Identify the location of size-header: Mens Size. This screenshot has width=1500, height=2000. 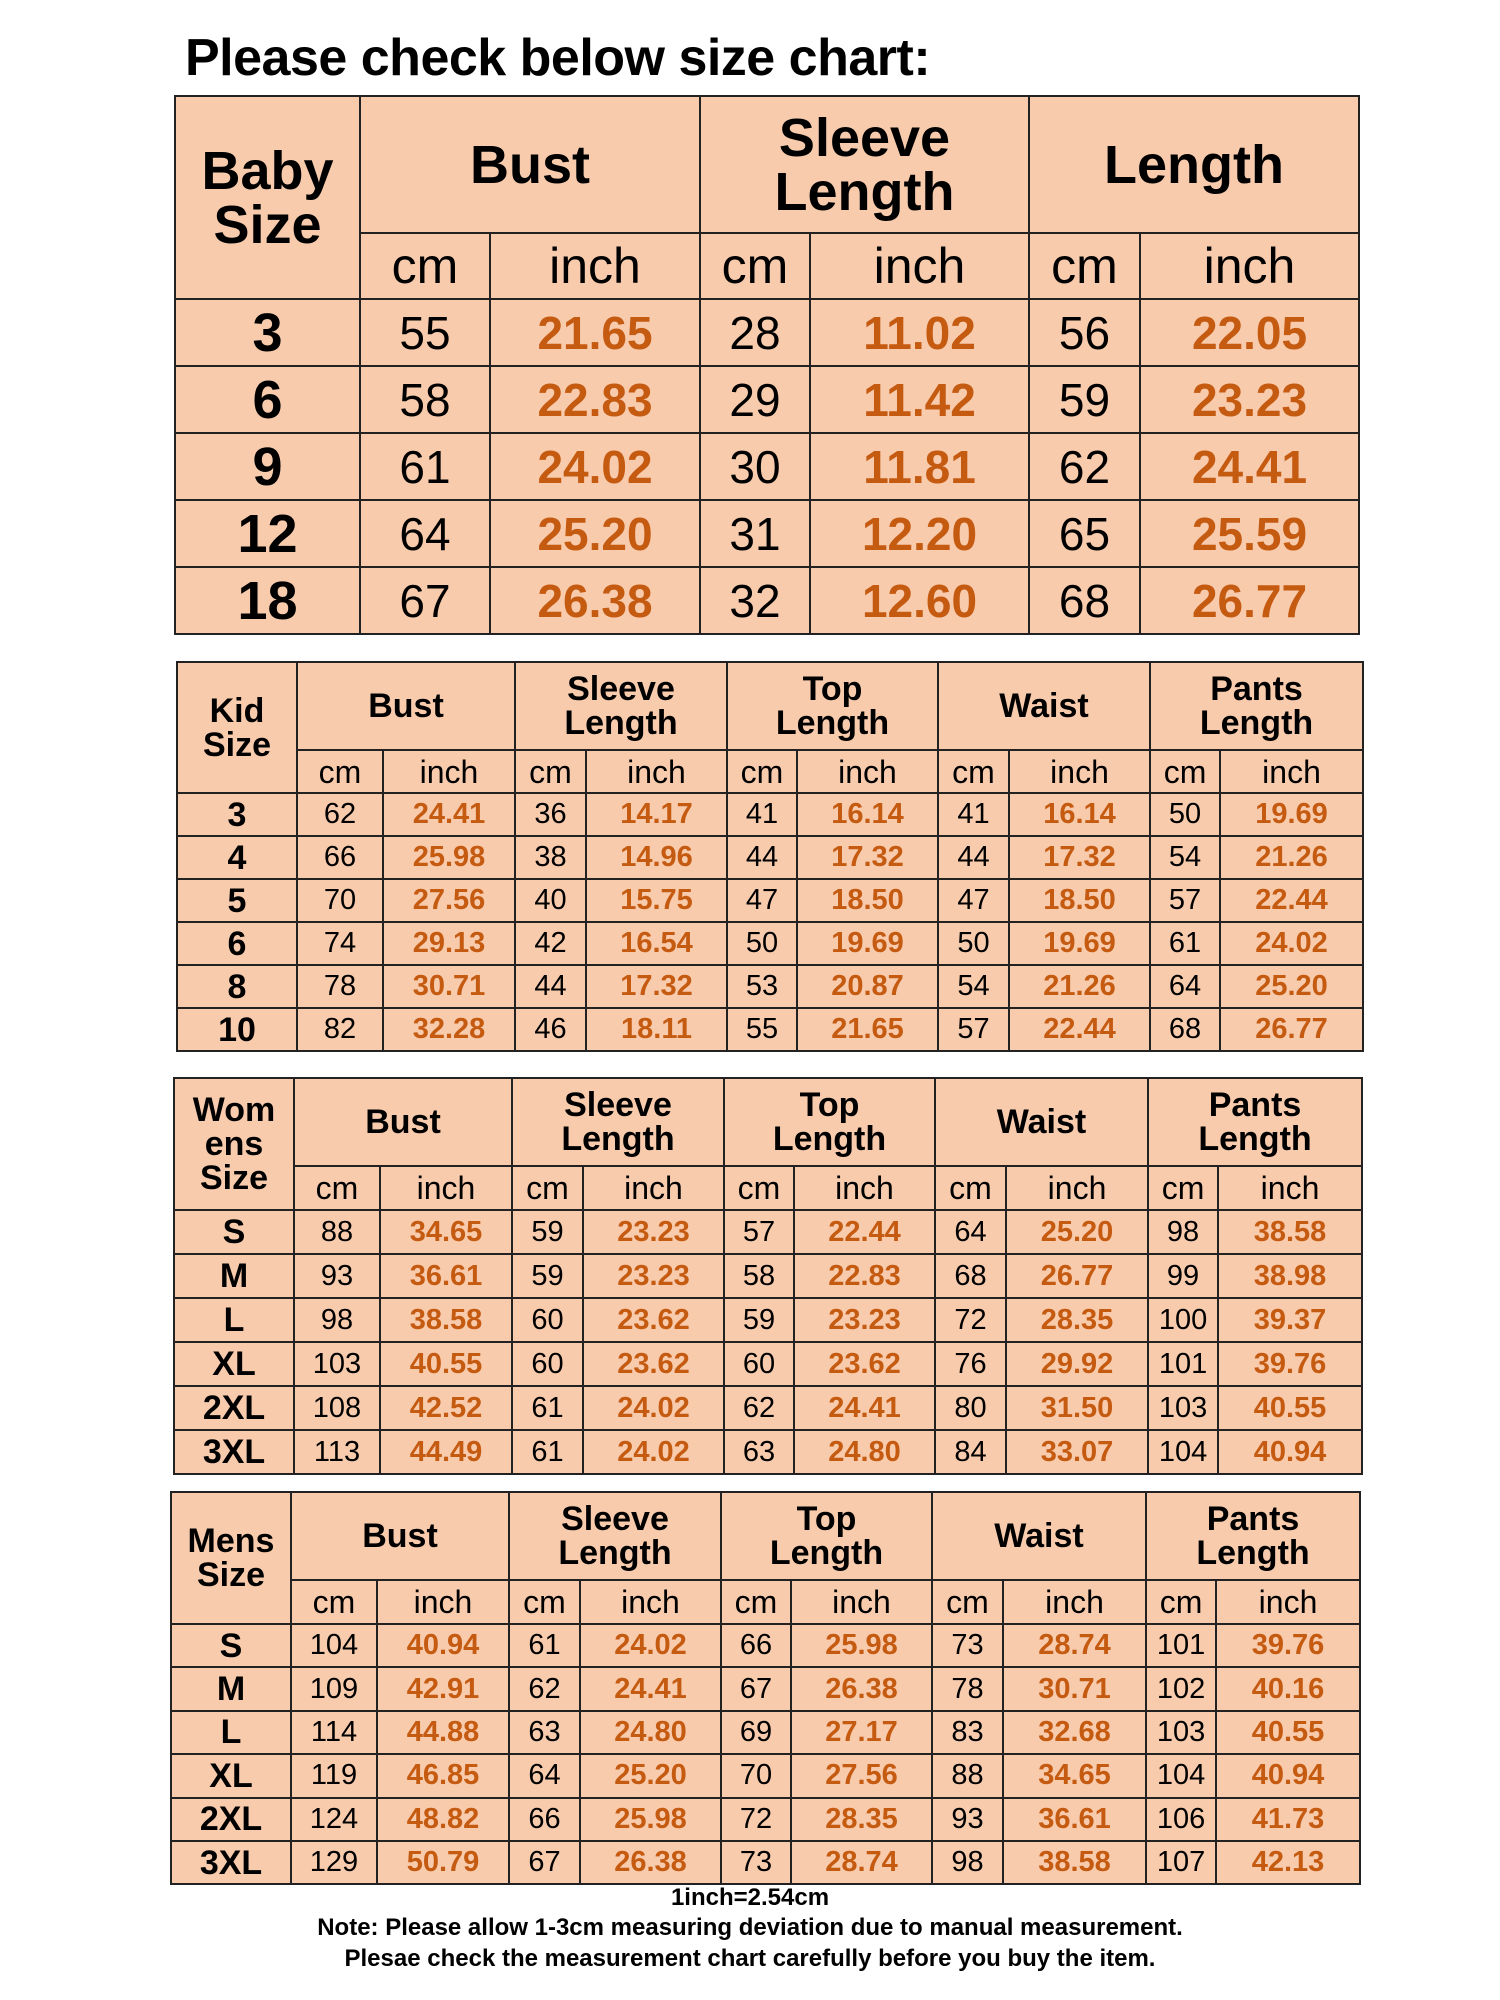
(231, 1558).